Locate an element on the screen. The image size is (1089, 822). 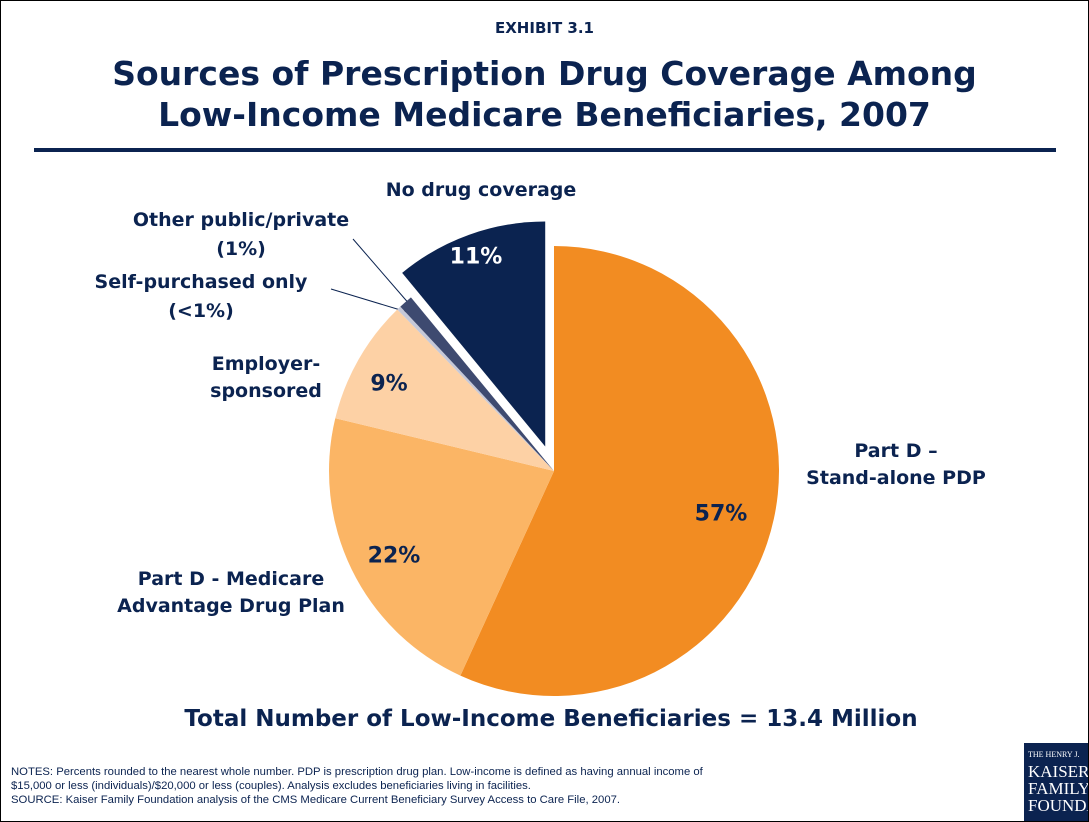
logo: THE HENRY J. KAISER FAMILY FOUNDATION is located at coordinates (1056, 782).